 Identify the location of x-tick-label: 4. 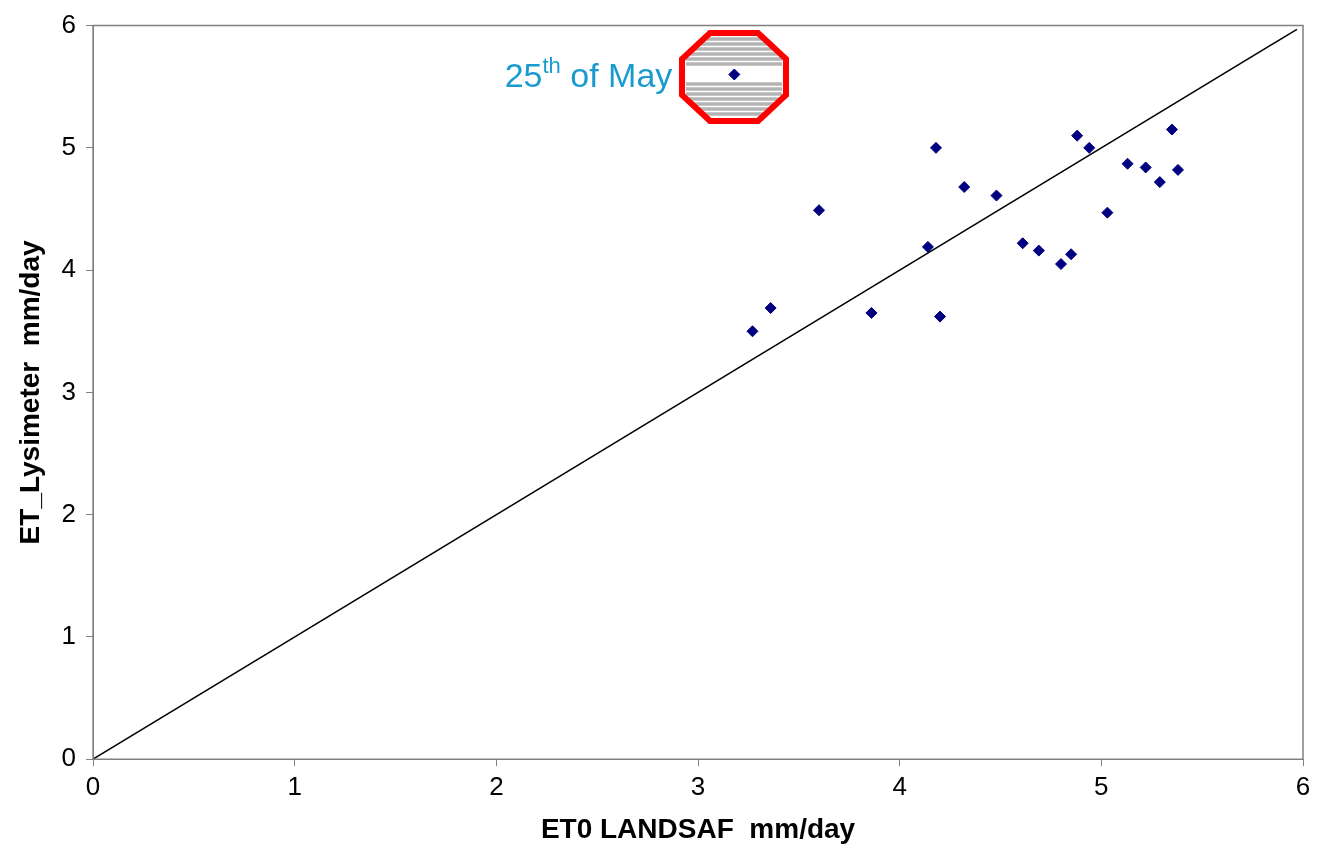
(899, 785).